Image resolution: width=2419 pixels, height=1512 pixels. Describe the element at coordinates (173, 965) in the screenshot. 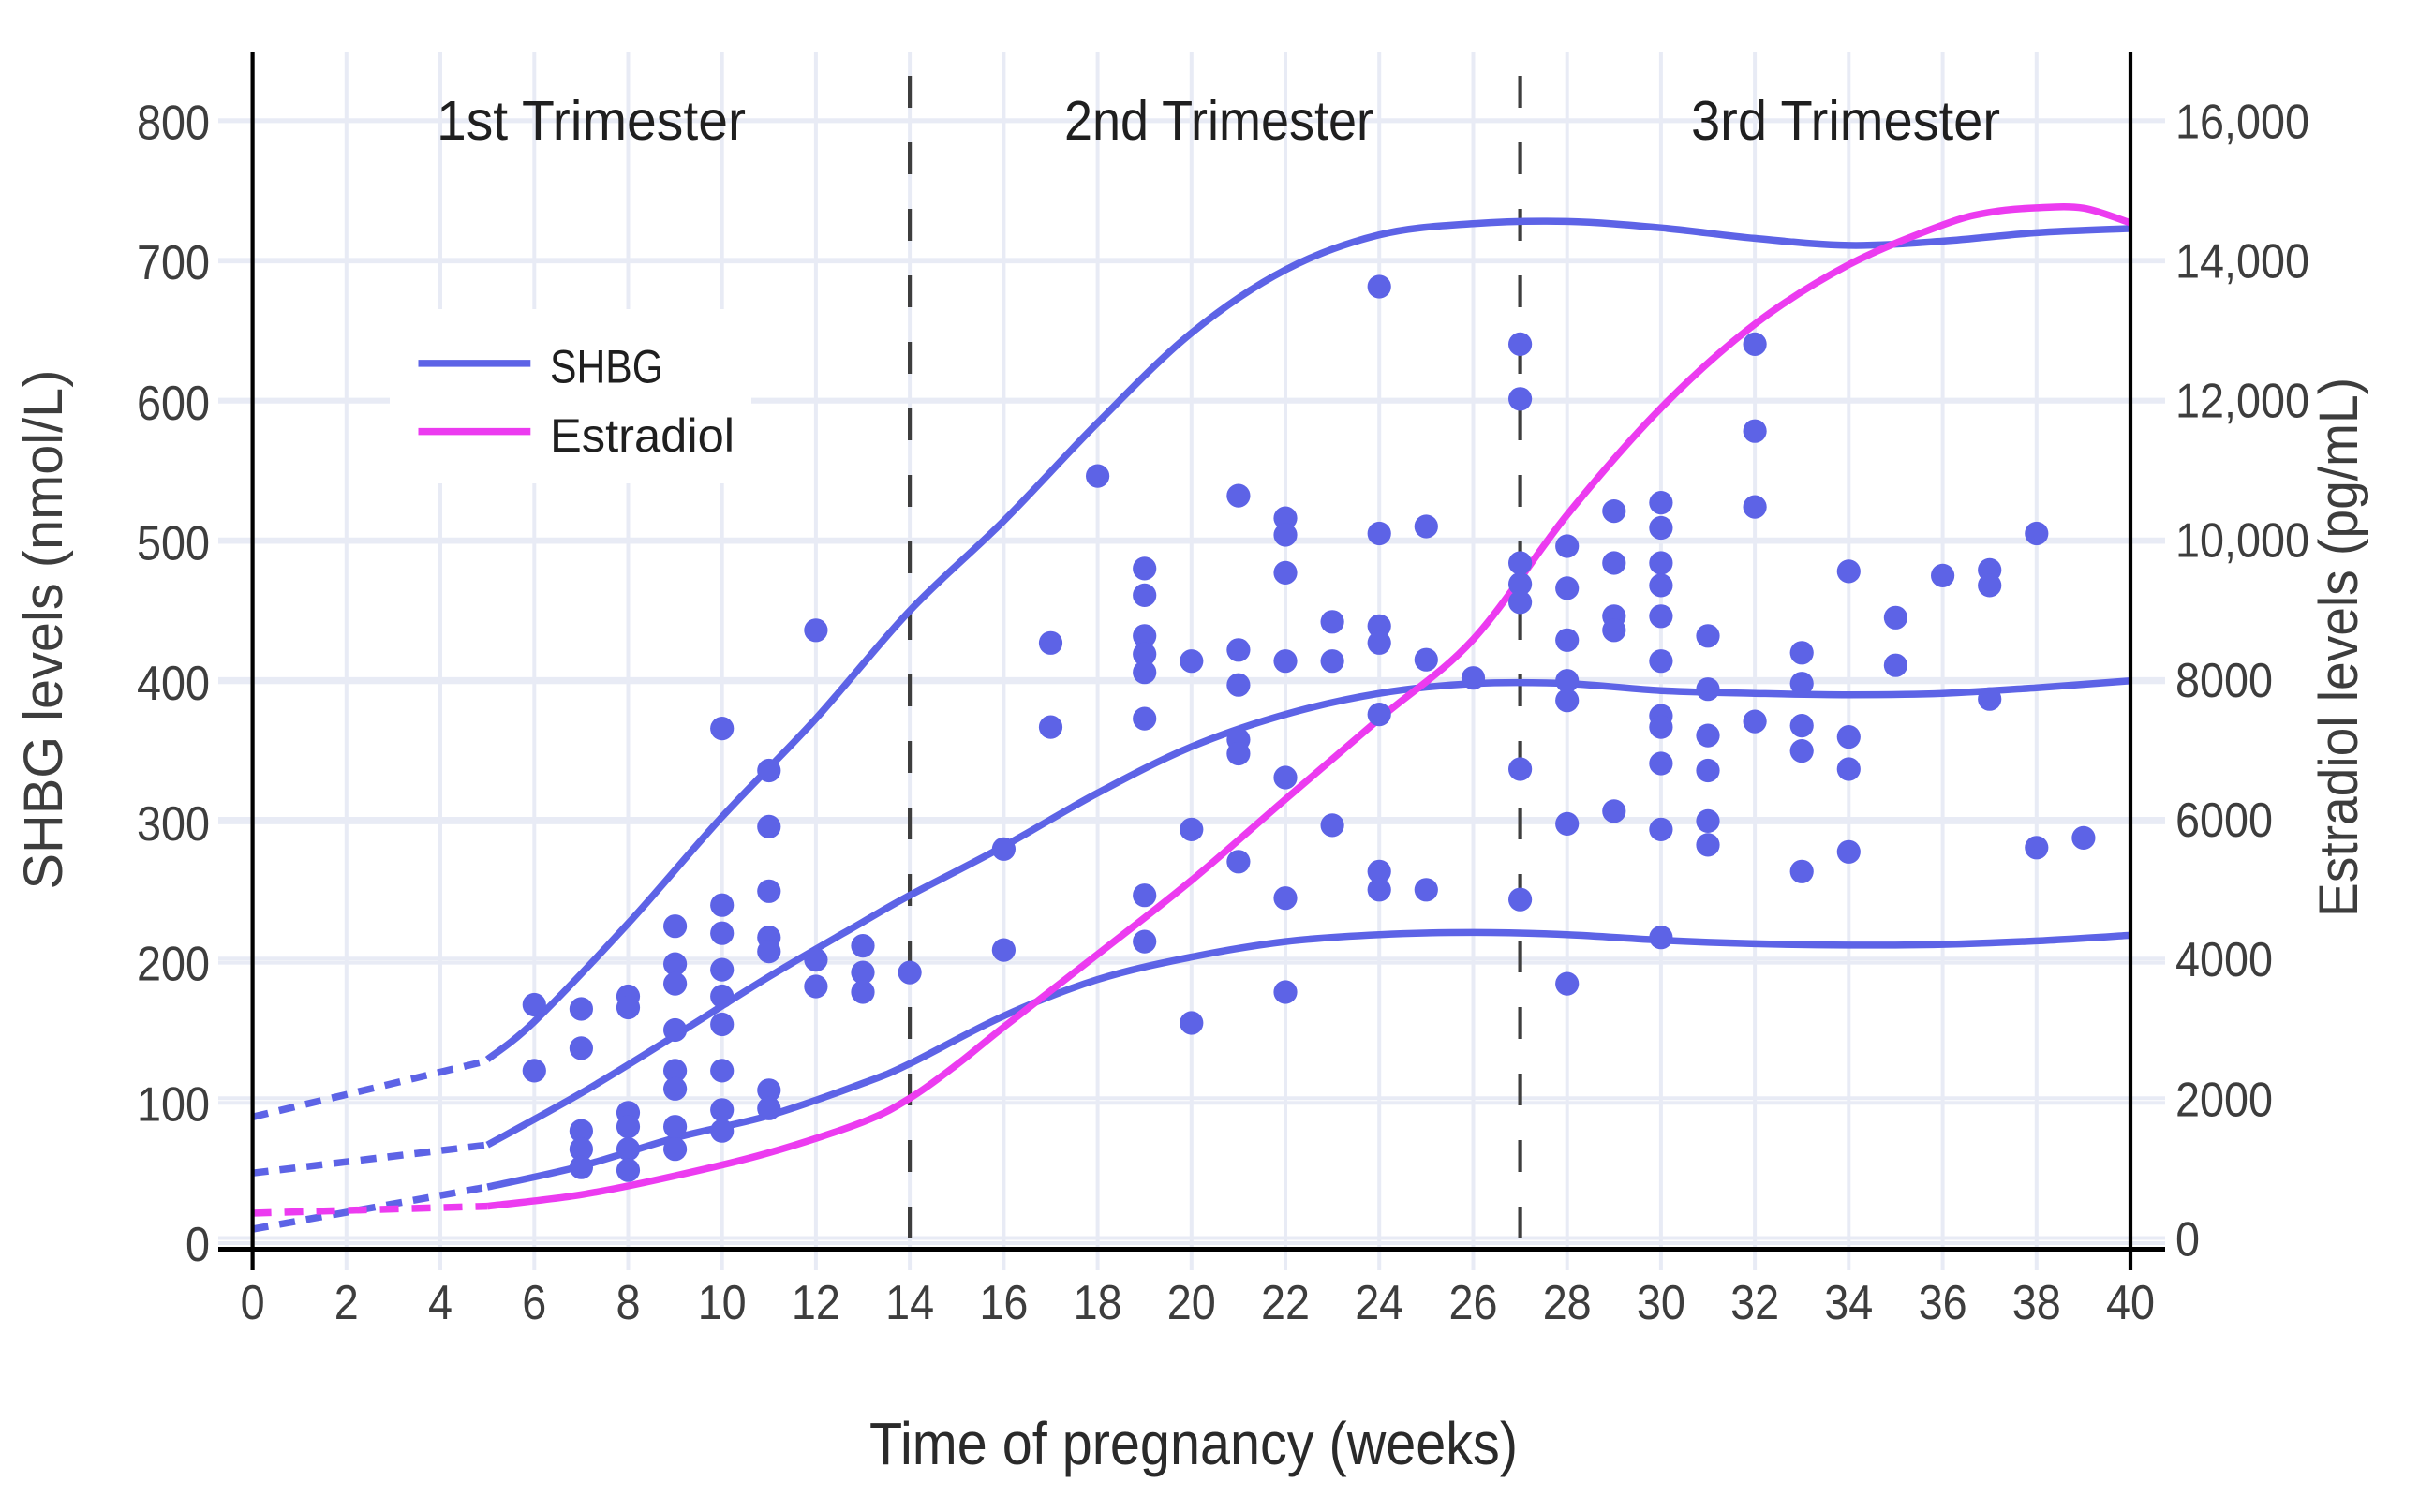

I see `svg-text: 200` at that location.